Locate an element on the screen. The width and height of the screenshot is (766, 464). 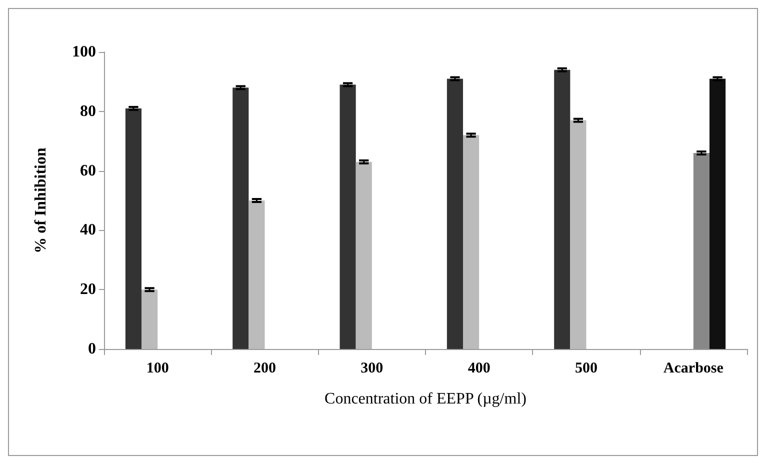
y-tick-label: 40 is located at coordinates (88, 230).